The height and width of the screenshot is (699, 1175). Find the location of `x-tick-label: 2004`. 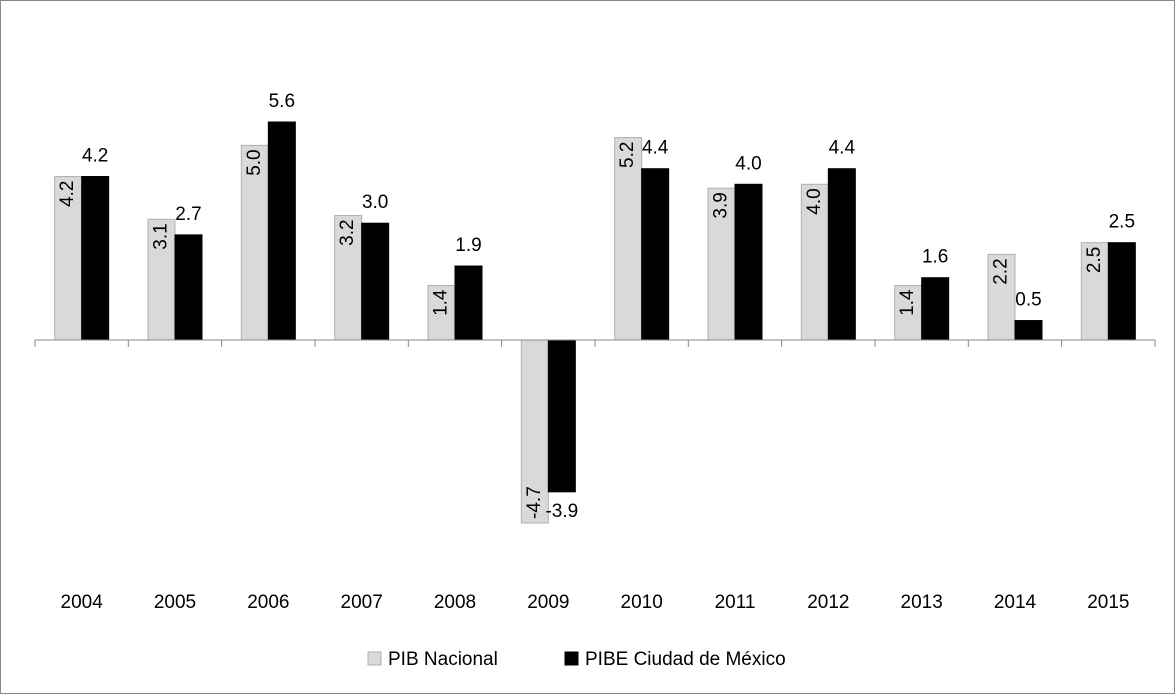

x-tick-label: 2004 is located at coordinates (82, 602).